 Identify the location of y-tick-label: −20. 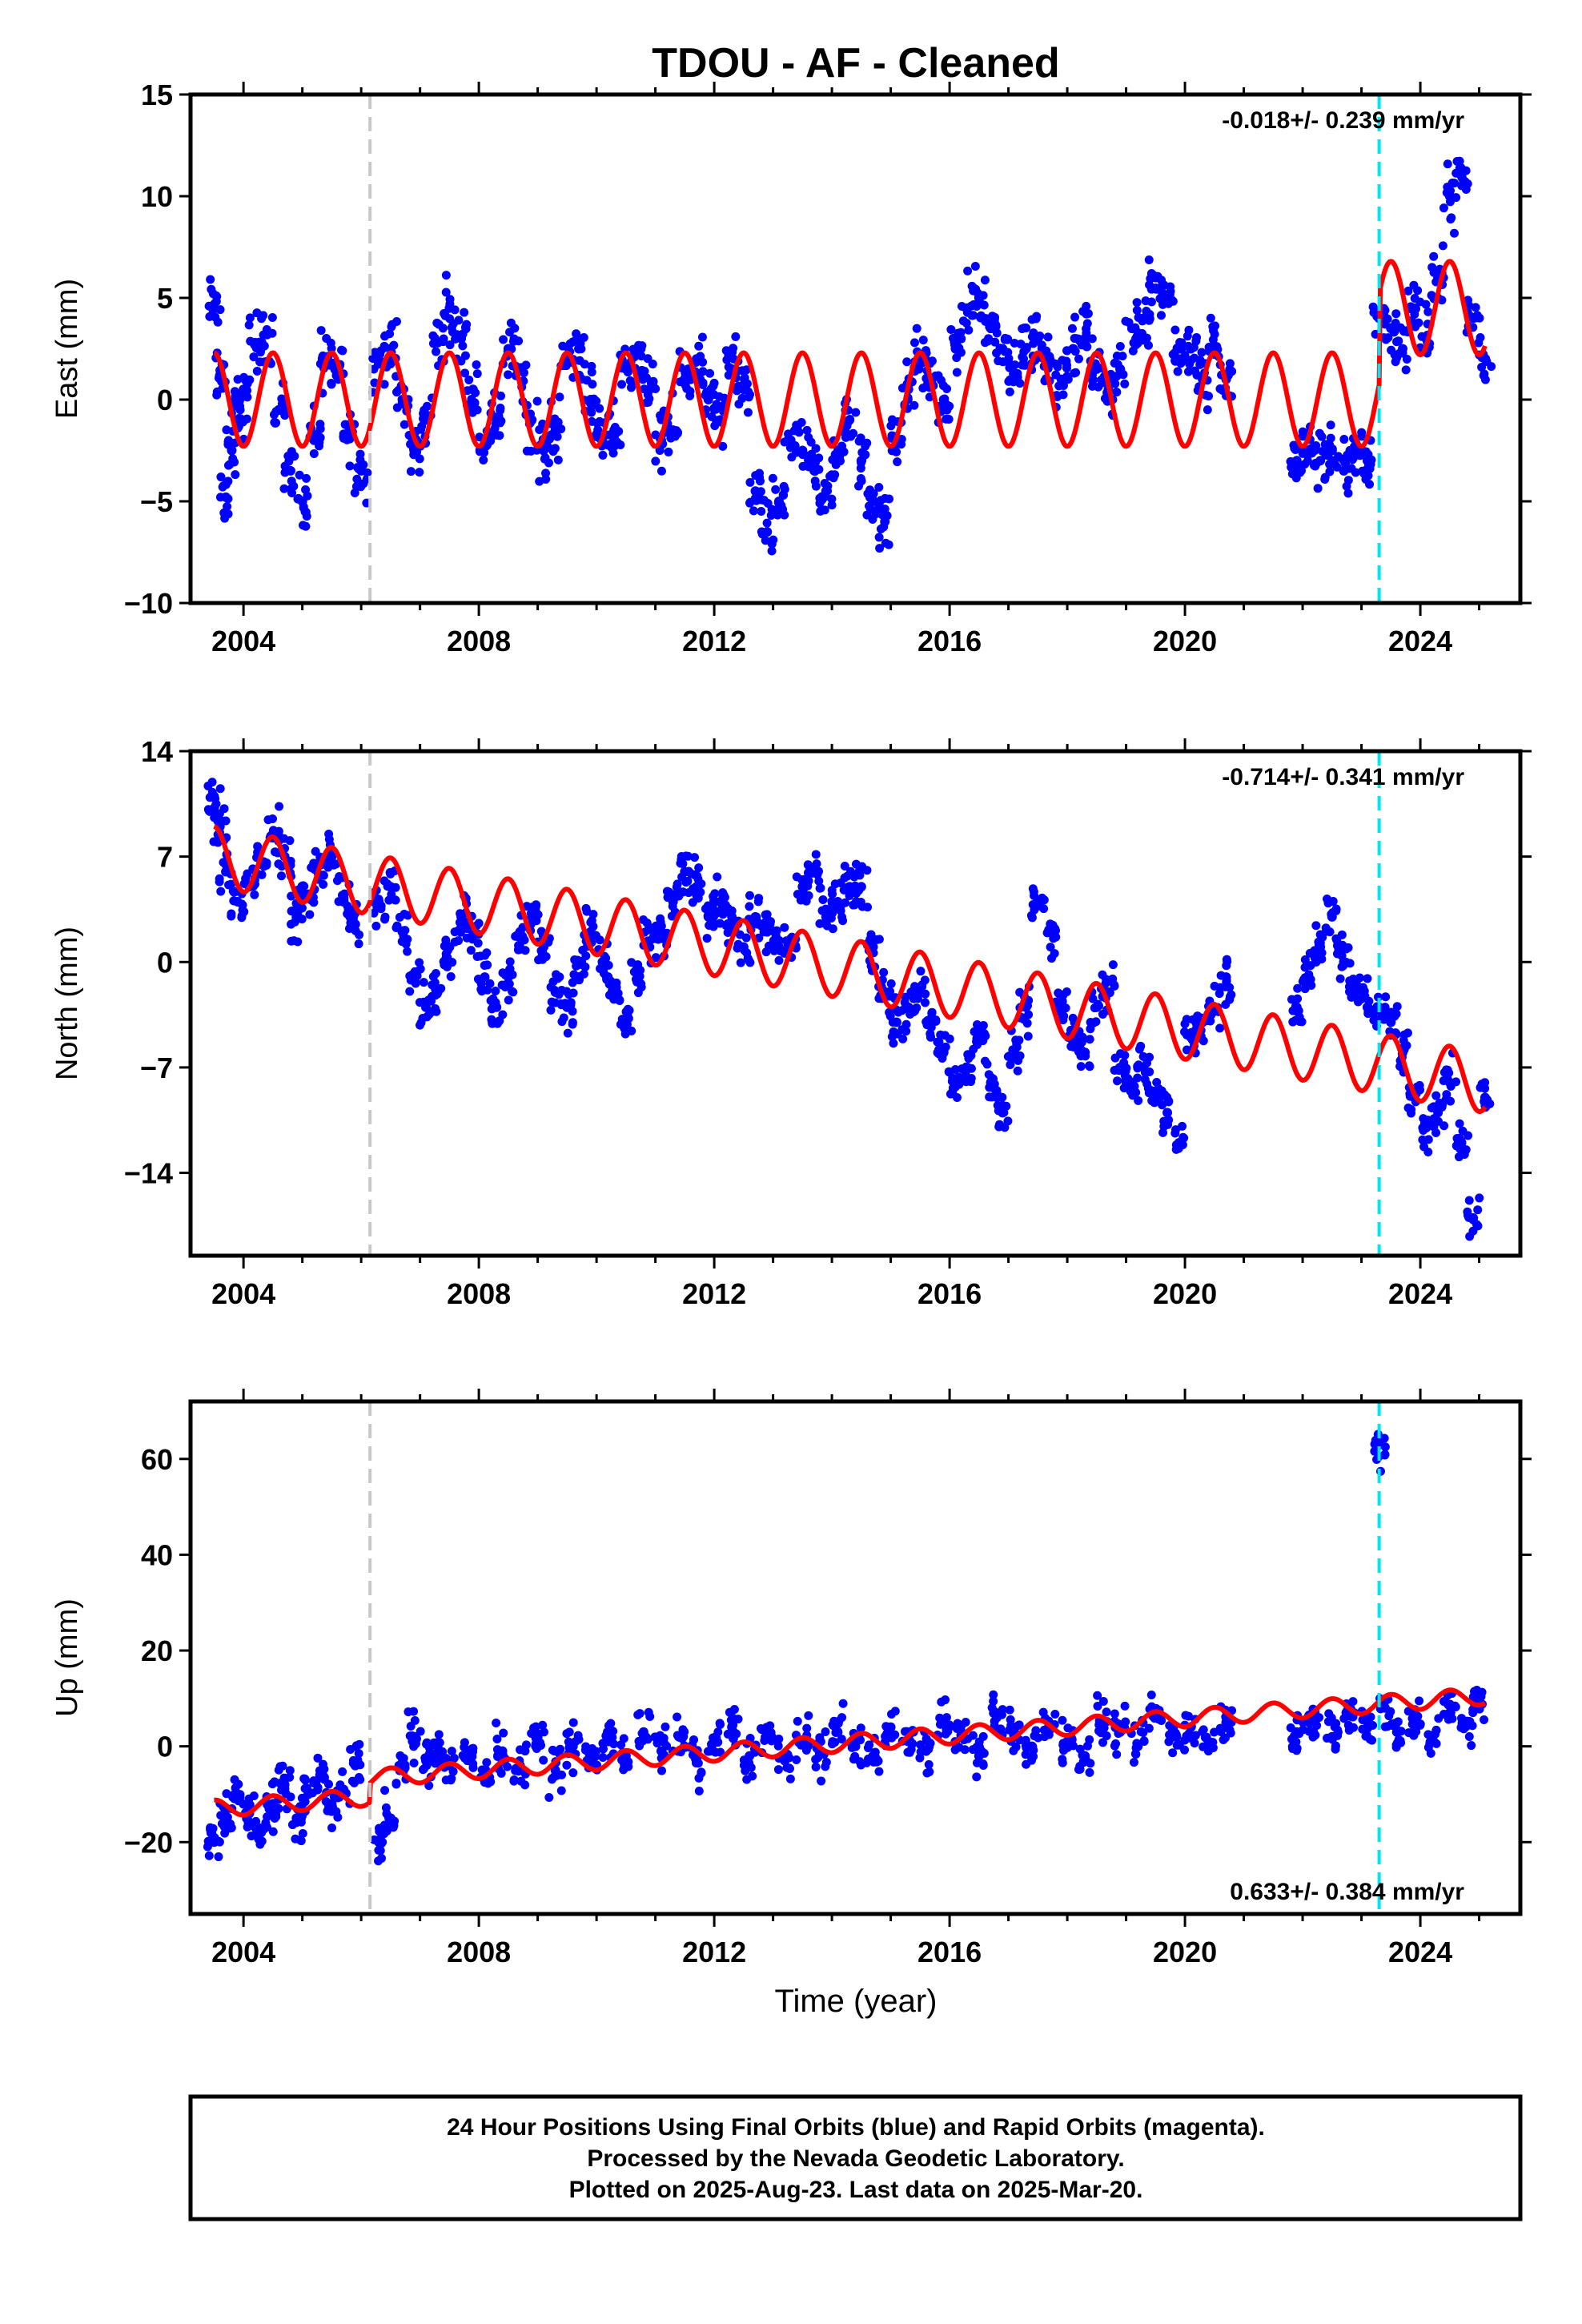
(148, 1843).